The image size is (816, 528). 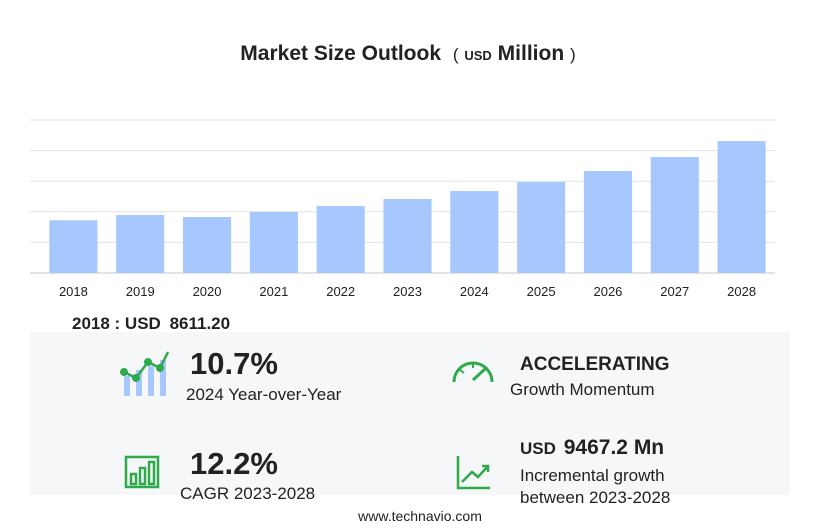 What do you see at coordinates (142, 472) in the screenshot?
I see `cagr-icon` at bounding box center [142, 472].